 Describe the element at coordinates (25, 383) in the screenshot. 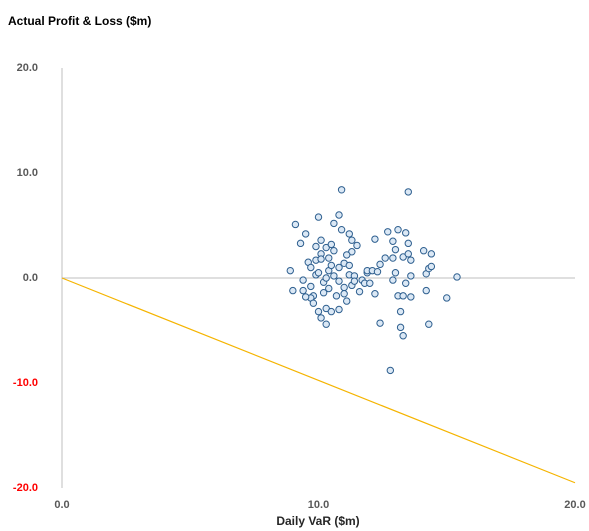

I see `y-tick-label: -10.0` at that location.